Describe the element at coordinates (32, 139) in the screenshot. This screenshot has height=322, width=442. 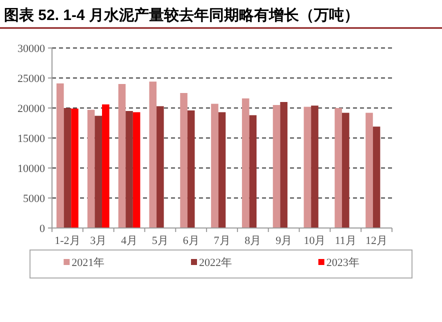
I see `y-tick-label: 15000` at that location.